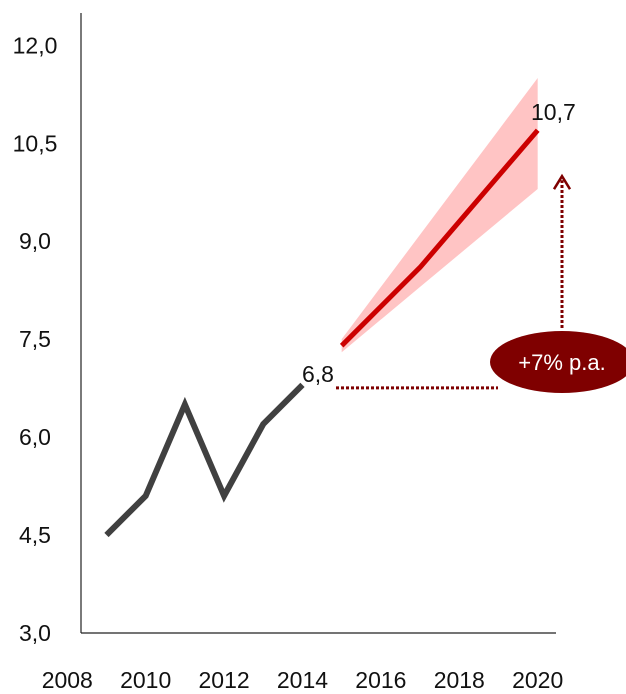 The image size is (626, 694). What do you see at coordinates (553, 112) in the screenshot?
I see `end-value-label: 10,7` at bounding box center [553, 112].